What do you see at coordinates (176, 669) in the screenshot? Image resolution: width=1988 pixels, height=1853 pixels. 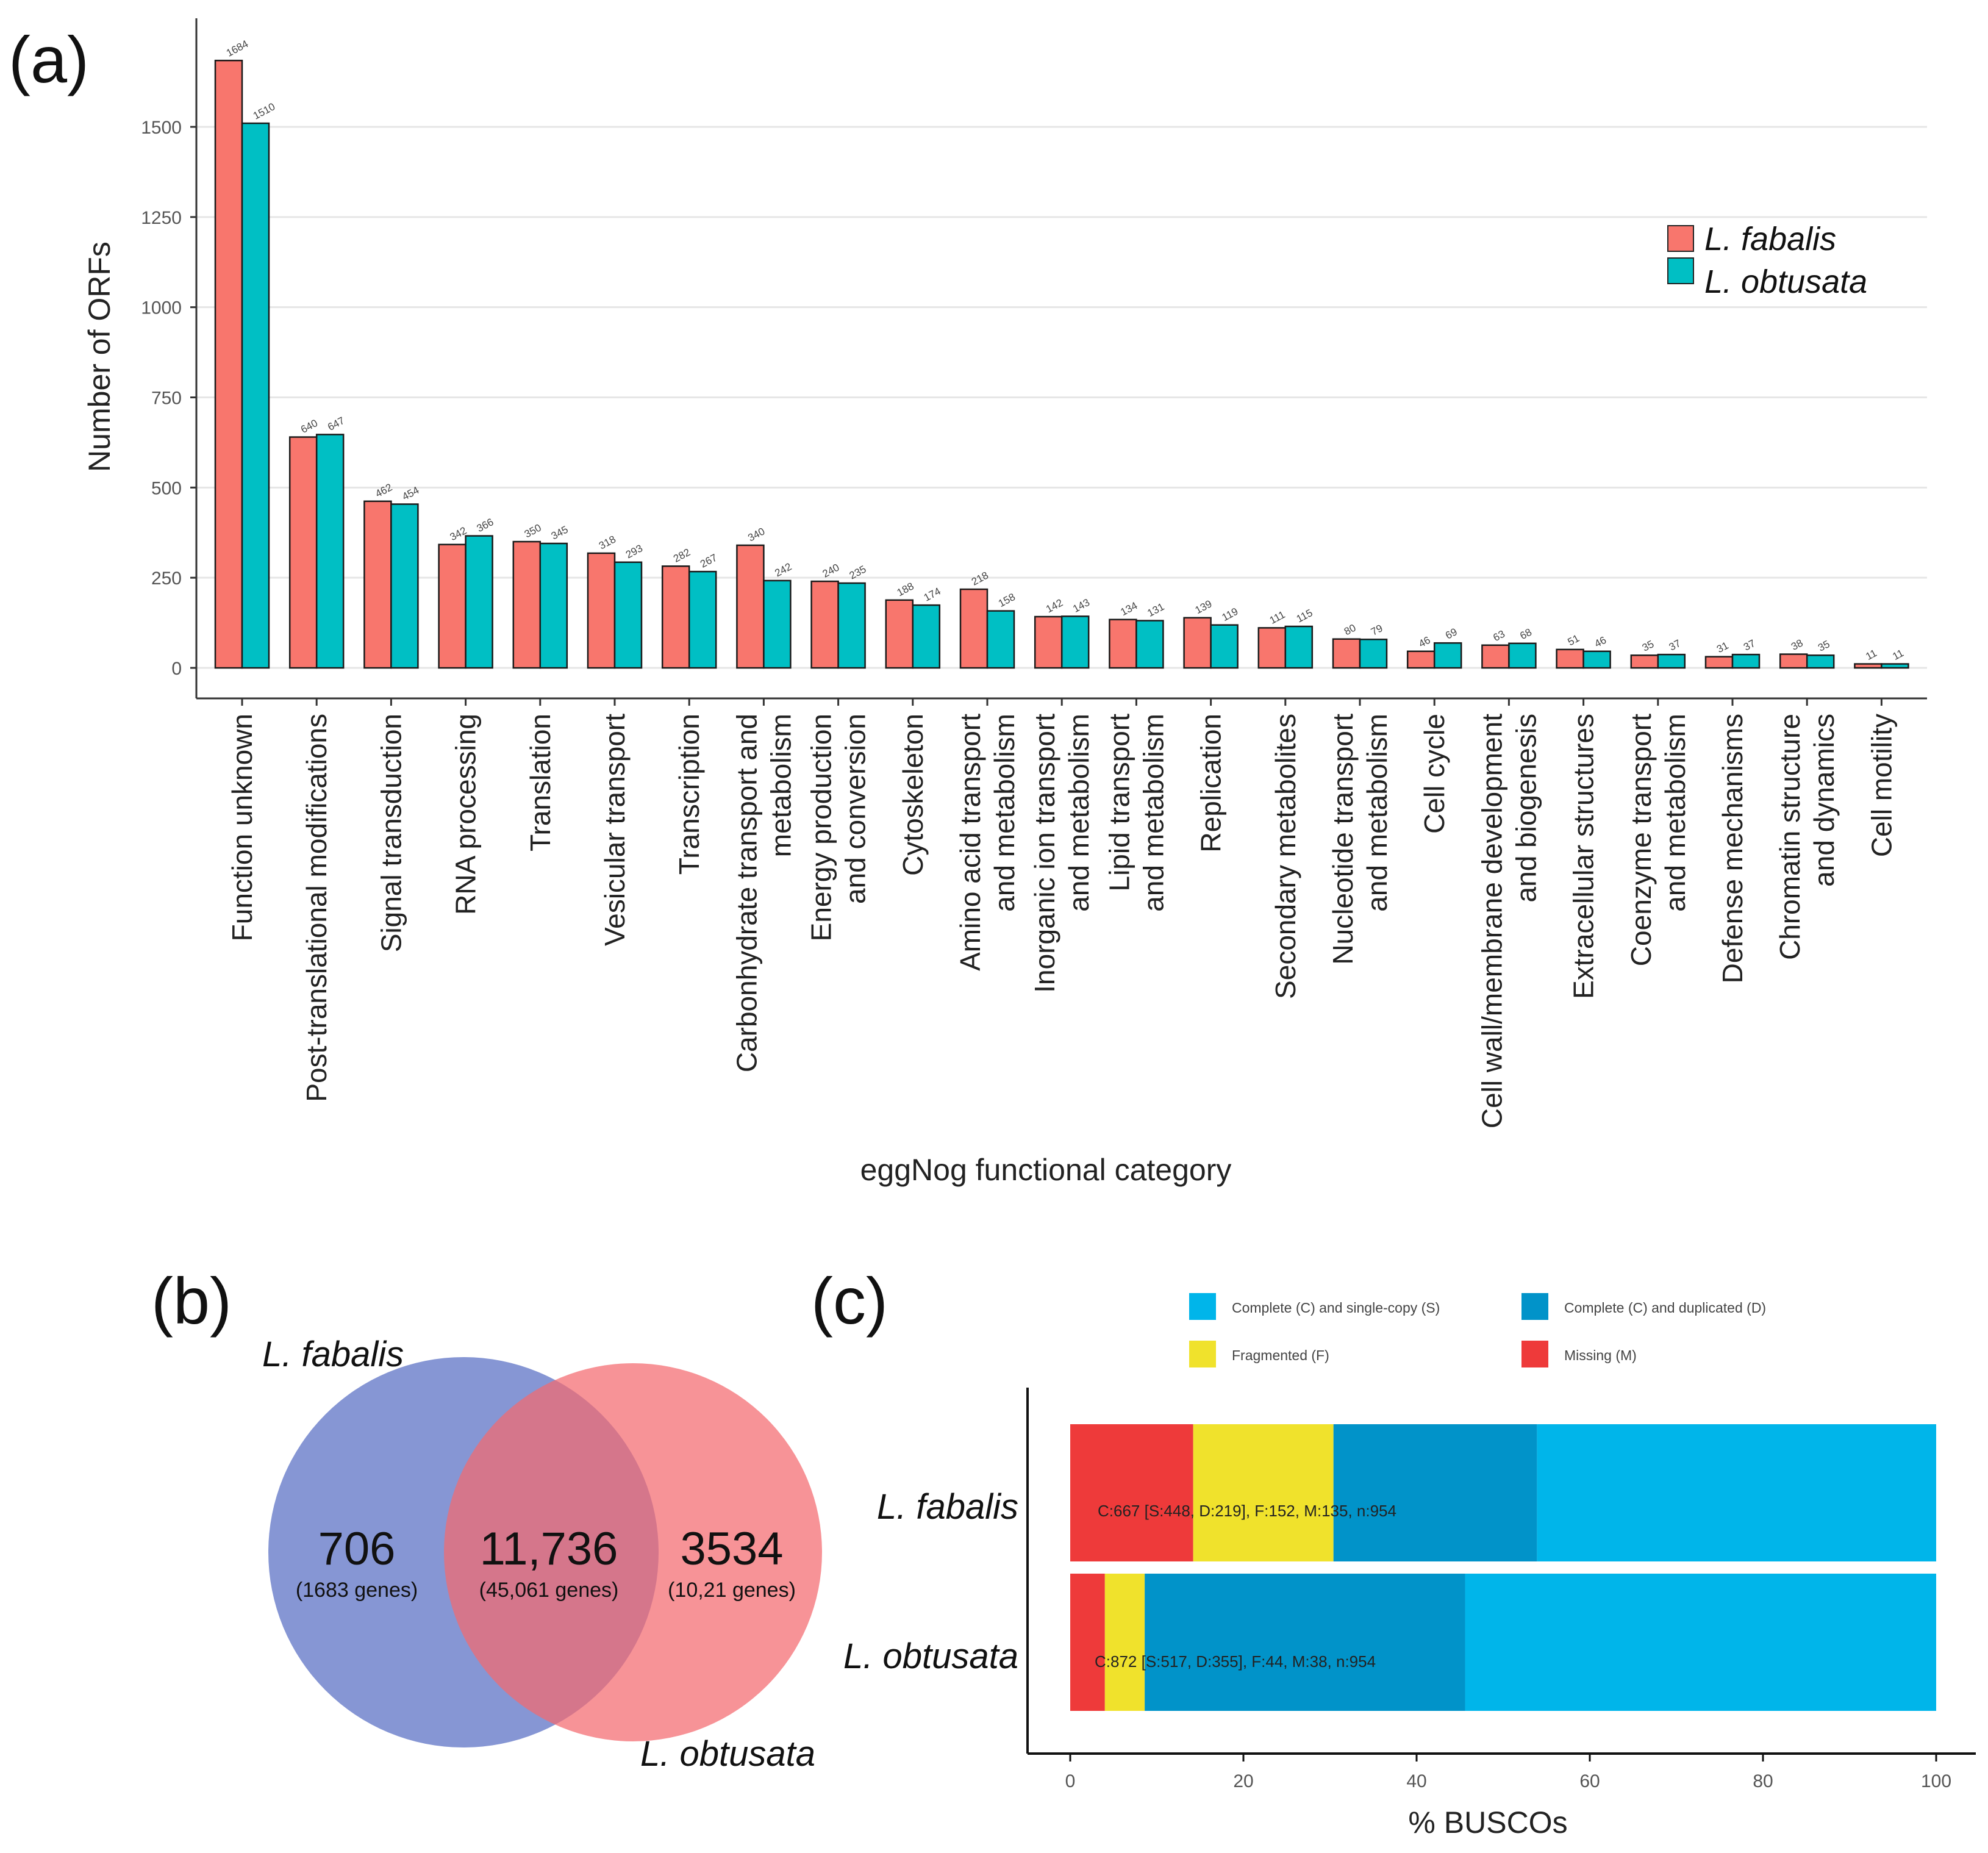 I see `y-tick-label: 0` at bounding box center [176, 669].